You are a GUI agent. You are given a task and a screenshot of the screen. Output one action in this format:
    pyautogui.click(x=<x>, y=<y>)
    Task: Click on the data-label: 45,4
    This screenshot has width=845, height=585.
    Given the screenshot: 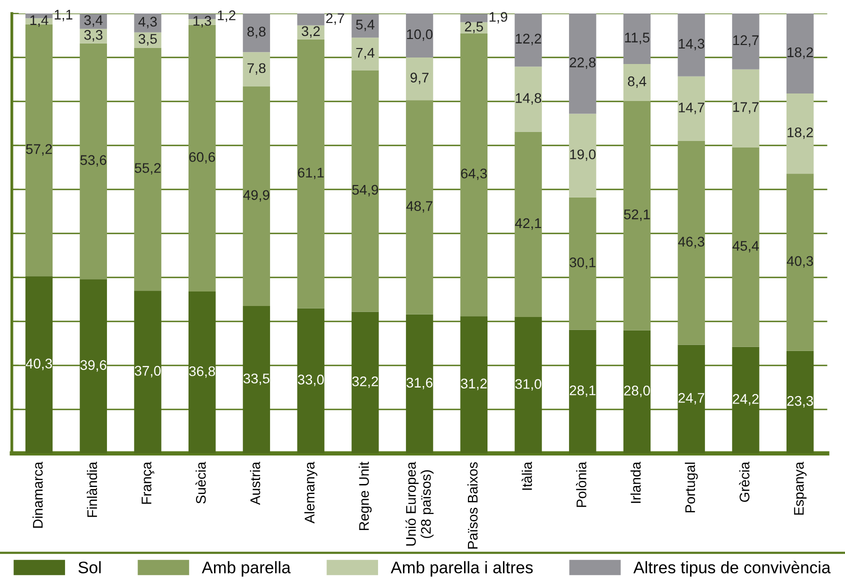 What is the action you would take?
    pyautogui.click(x=745, y=246)
    